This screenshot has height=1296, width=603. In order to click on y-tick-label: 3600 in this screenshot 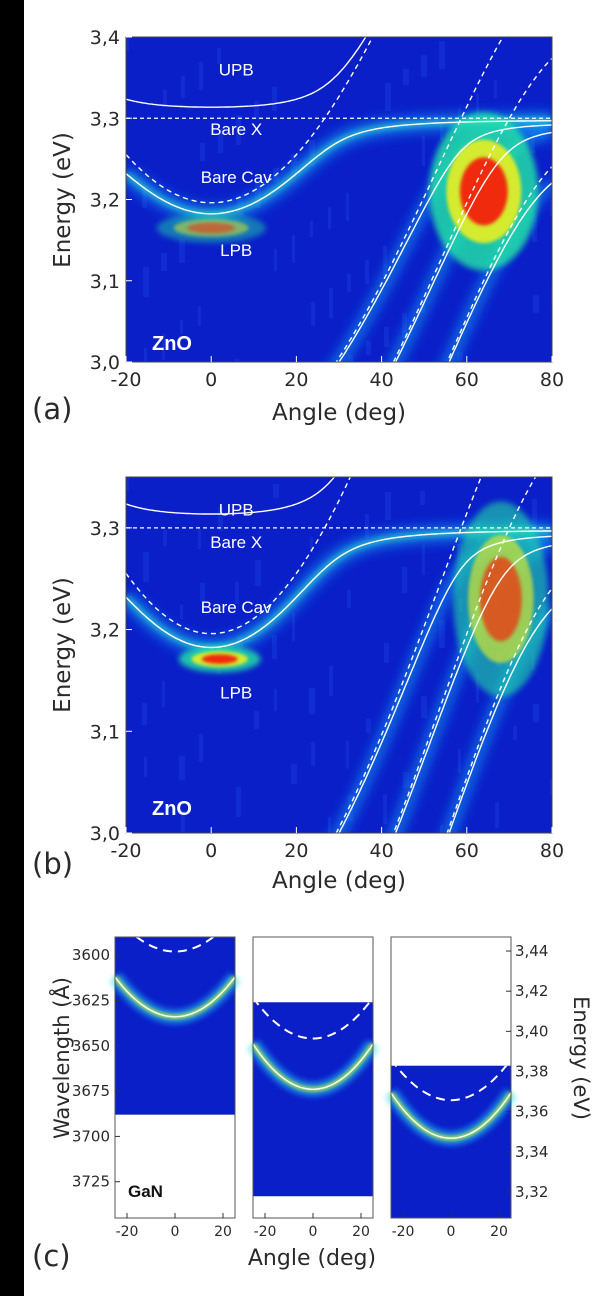, I will do `click(91, 955)`.